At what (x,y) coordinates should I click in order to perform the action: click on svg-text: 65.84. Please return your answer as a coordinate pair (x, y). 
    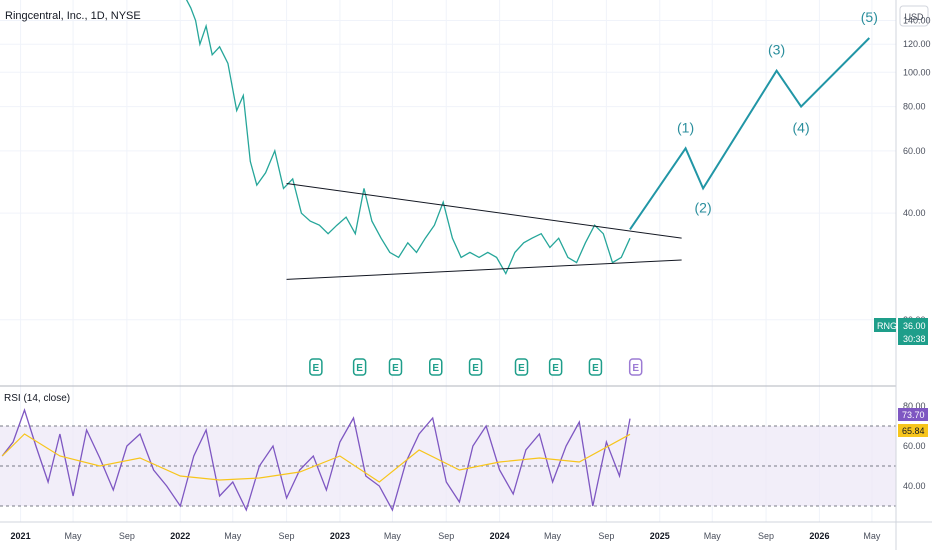
    Looking at the image, I should click on (913, 431).